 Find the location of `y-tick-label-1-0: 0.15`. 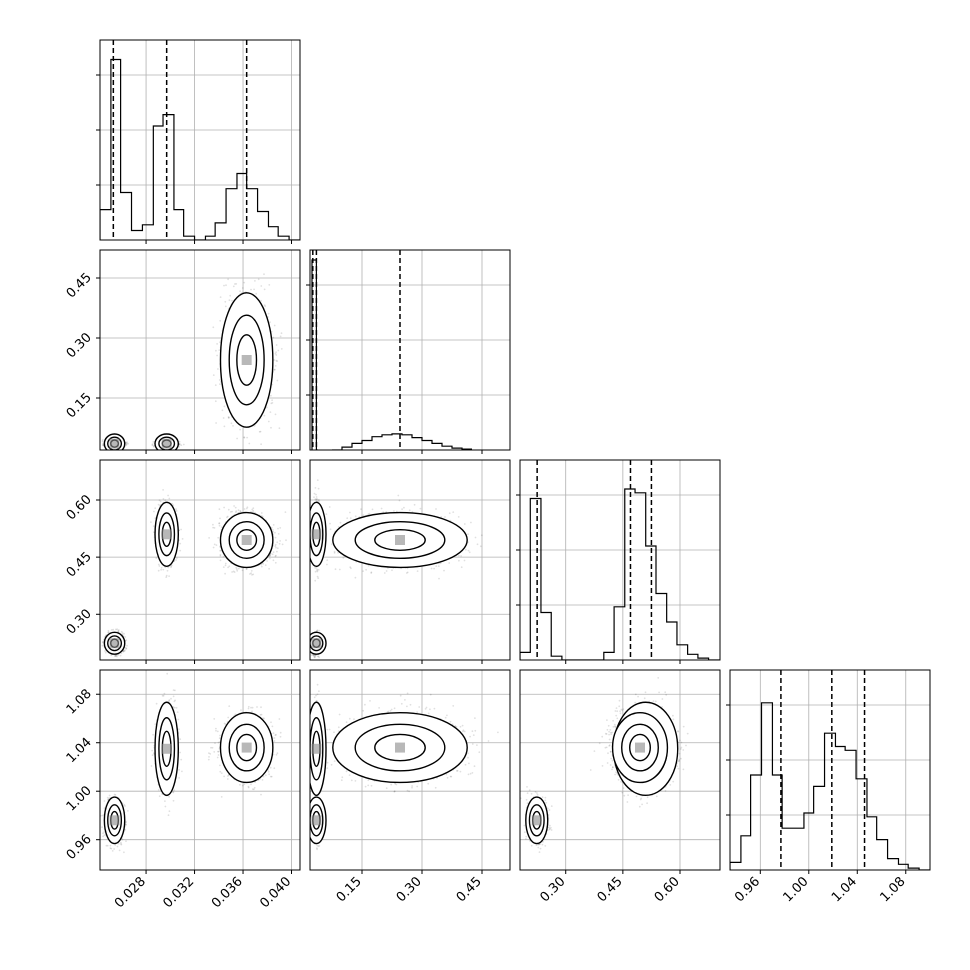

y-tick-label-1-0: 0.15 is located at coordinates (79, 405).